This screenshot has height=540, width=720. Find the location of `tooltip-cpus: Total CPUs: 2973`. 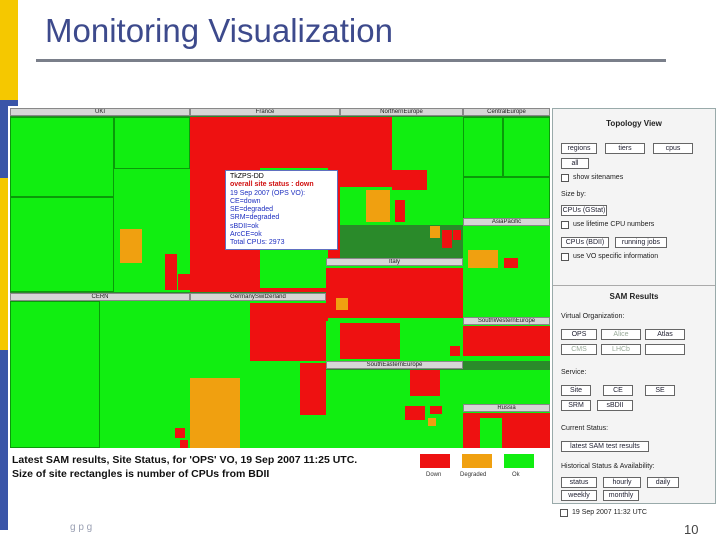

tooltip-cpus: Total CPUs: 2973 is located at coordinates (257, 243).